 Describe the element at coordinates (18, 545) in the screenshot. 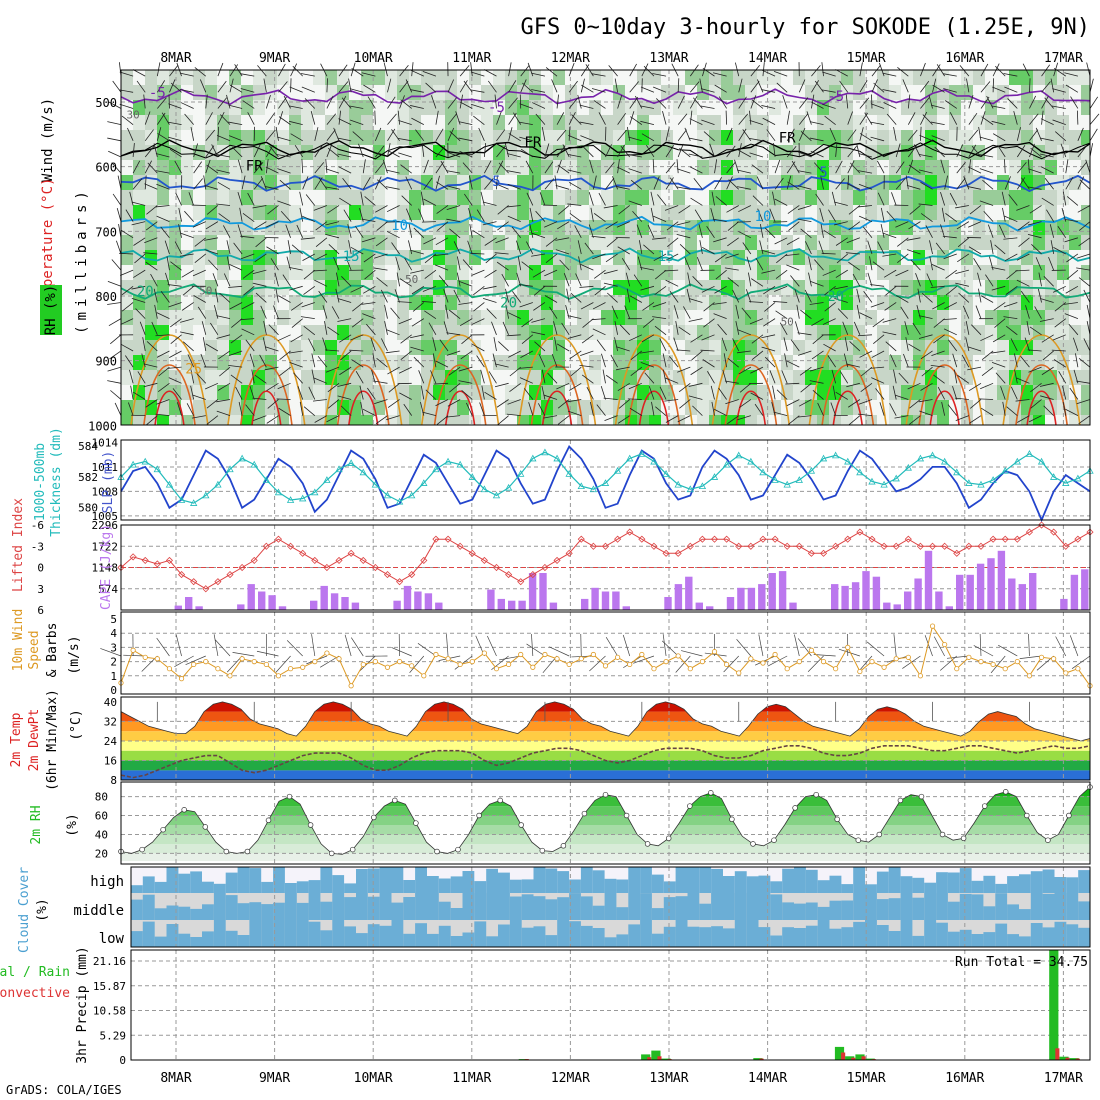

I see `li-ylabel: Lifted Index` at that location.